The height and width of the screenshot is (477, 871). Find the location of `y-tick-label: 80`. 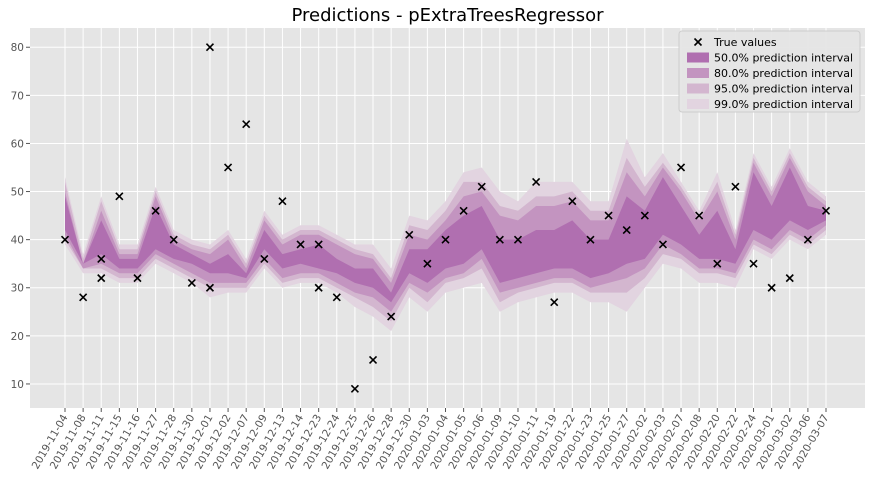

y-tick-label: 80 is located at coordinates (17, 48).